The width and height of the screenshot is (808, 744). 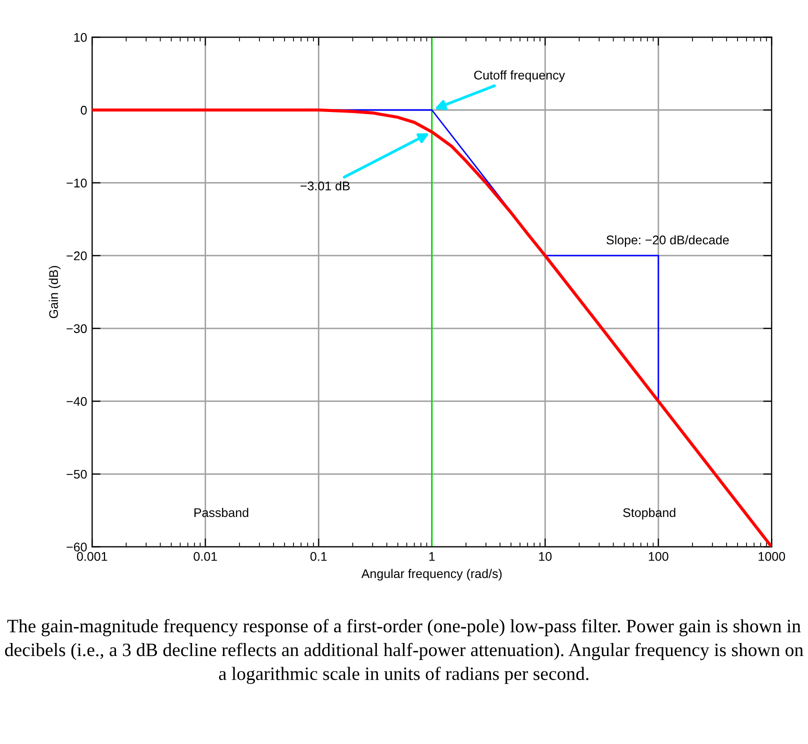 I want to click on annotation: Passband, so click(x=221, y=513).